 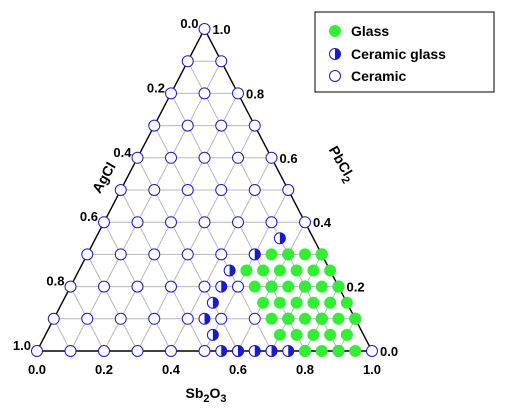 What do you see at coordinates (338, 54) in the screenshot?
I see `legend-marker-ceramic-glass-half` at bounding box center [338, 54].